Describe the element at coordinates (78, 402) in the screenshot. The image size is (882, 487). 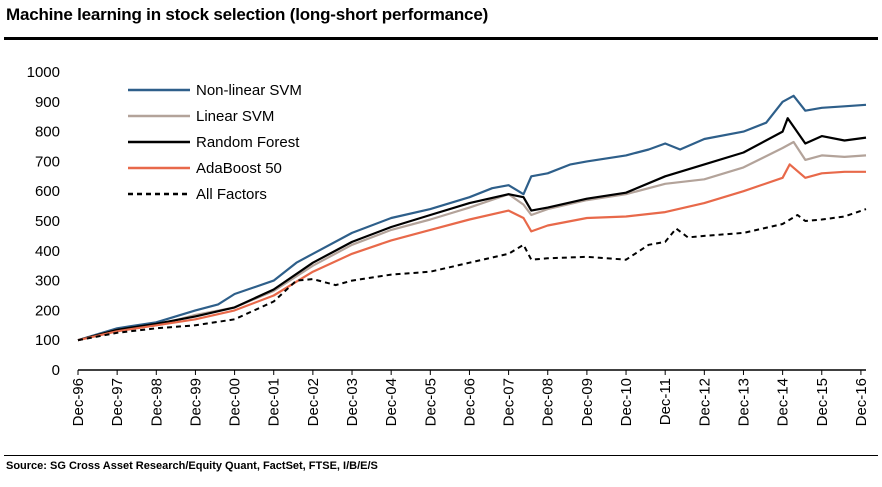
I see `x-tick-label: Dec-96` at that location.